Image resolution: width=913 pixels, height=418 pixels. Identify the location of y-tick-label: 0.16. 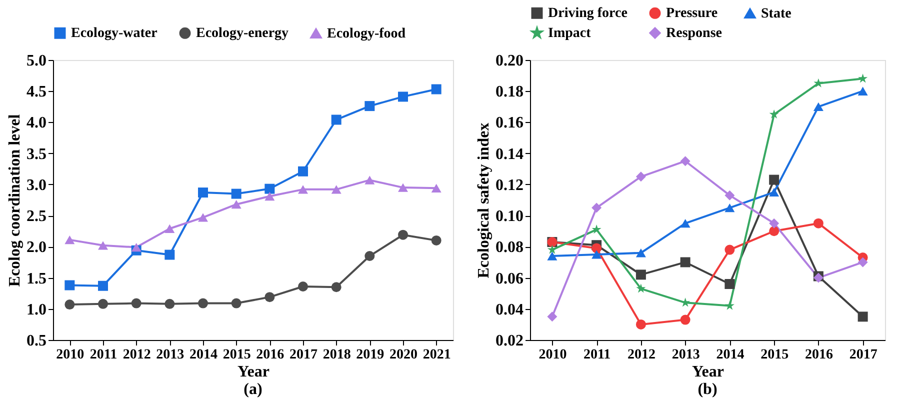
(510, 123).